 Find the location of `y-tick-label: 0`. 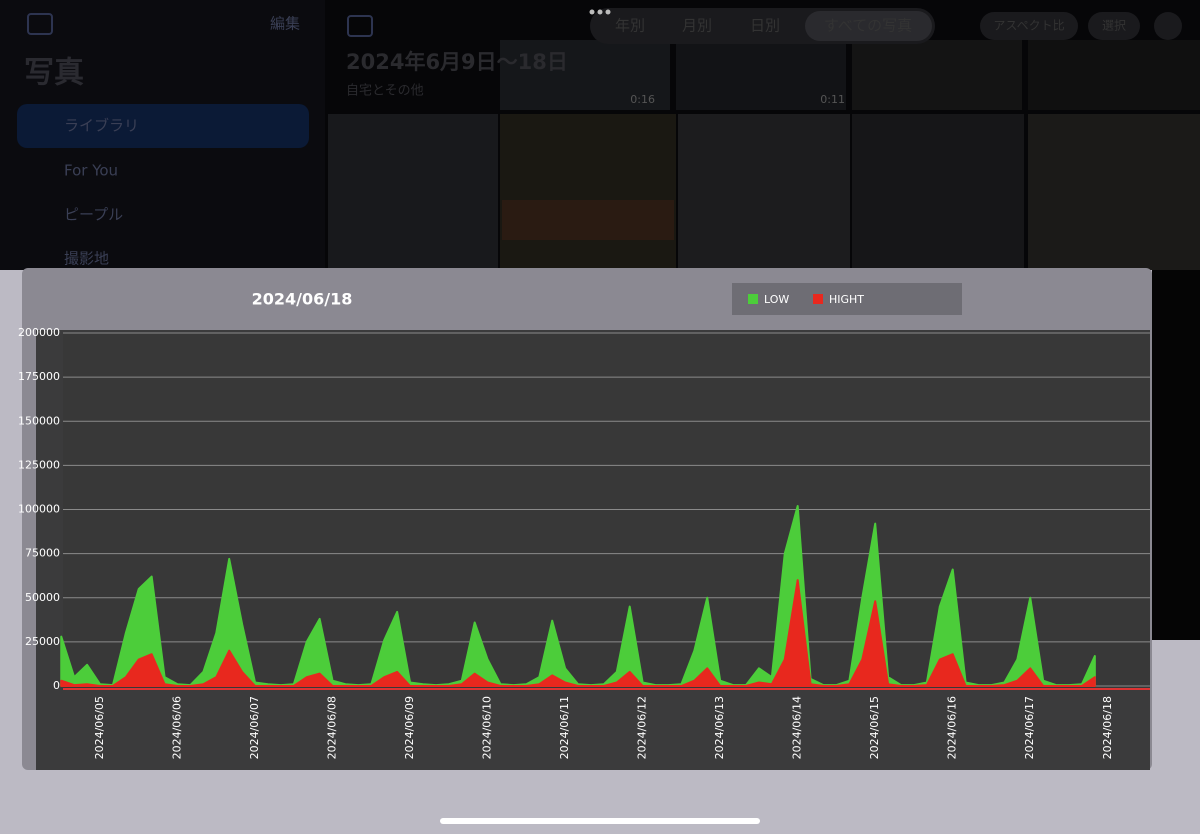

y-tick-label: 0 is located at coordinates (56, 685).